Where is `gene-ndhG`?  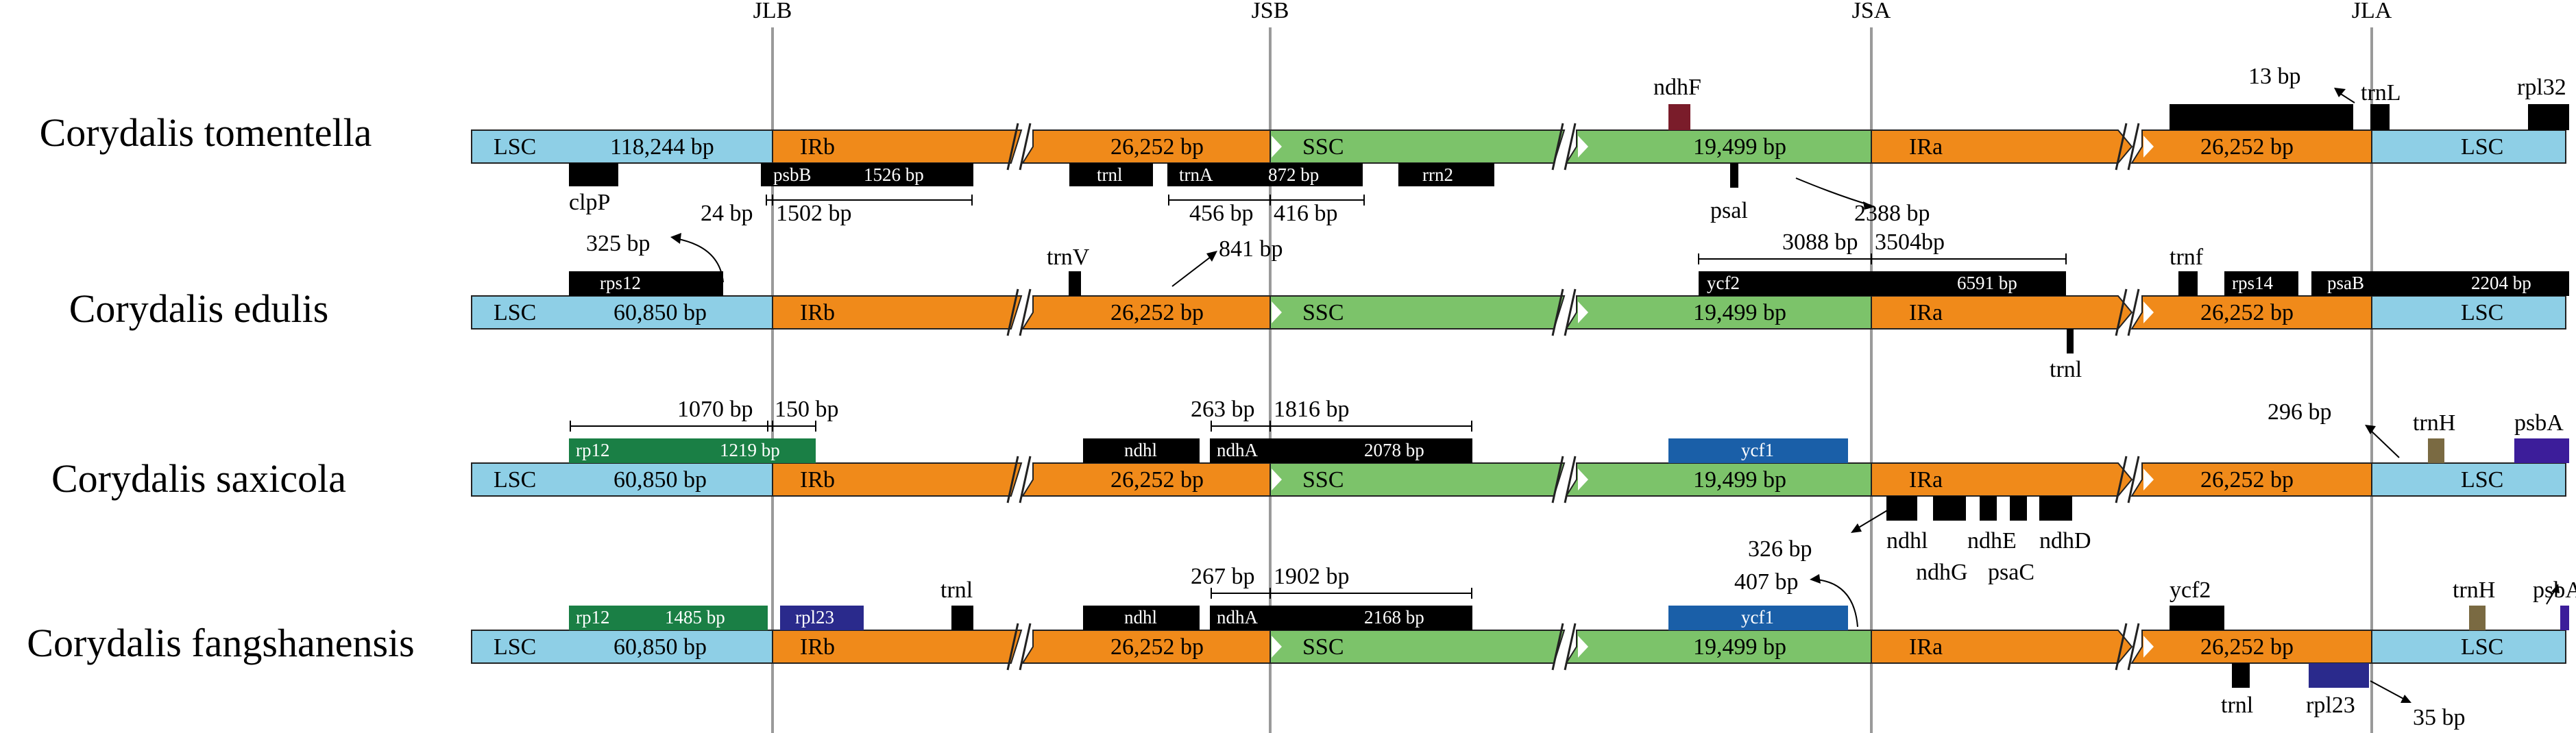
gene-ndhG is located at coordinates (1949, 508).